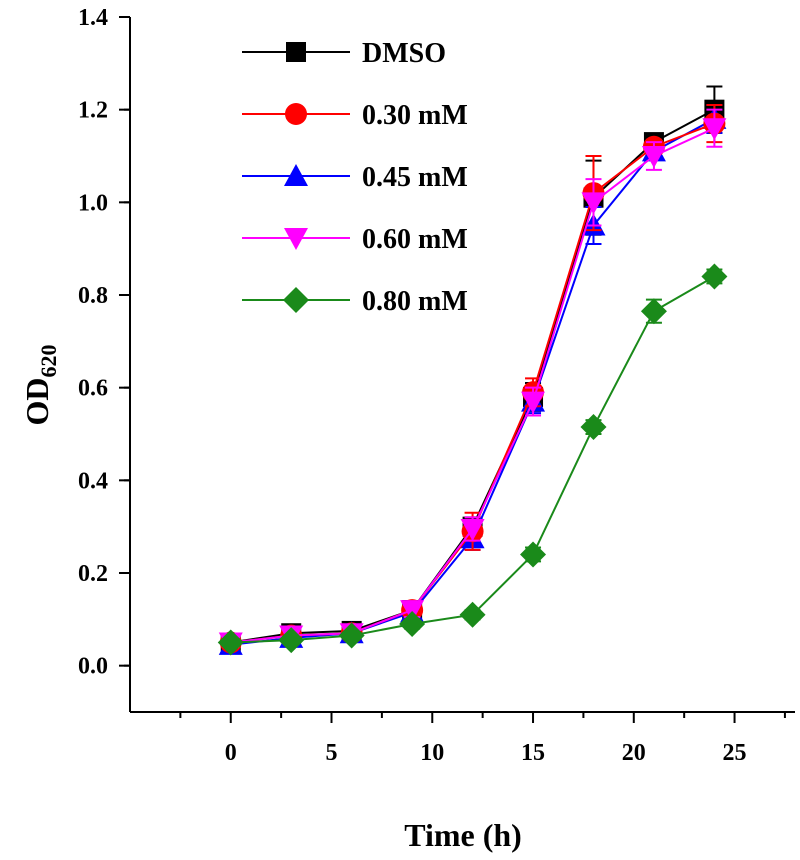  Describe the element at coordinates (355, 239) in the screenshot. I see `legend-item-0-60-mm: 0.60 mM` at that location.